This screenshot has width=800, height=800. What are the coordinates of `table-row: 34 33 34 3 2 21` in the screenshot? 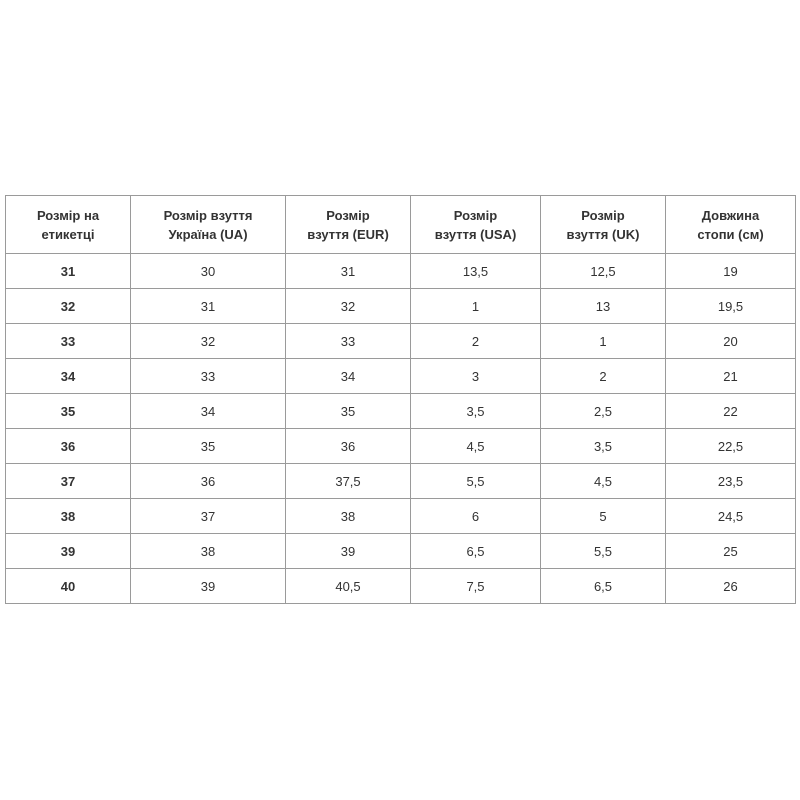 It's located at (400, 376).